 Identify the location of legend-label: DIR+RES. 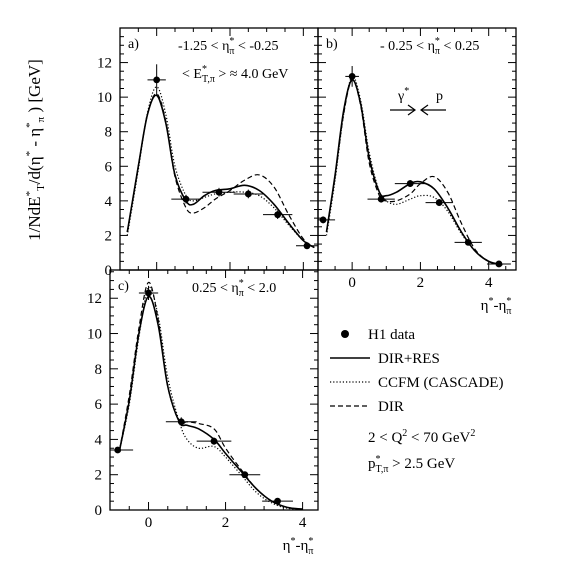
(409, 359).